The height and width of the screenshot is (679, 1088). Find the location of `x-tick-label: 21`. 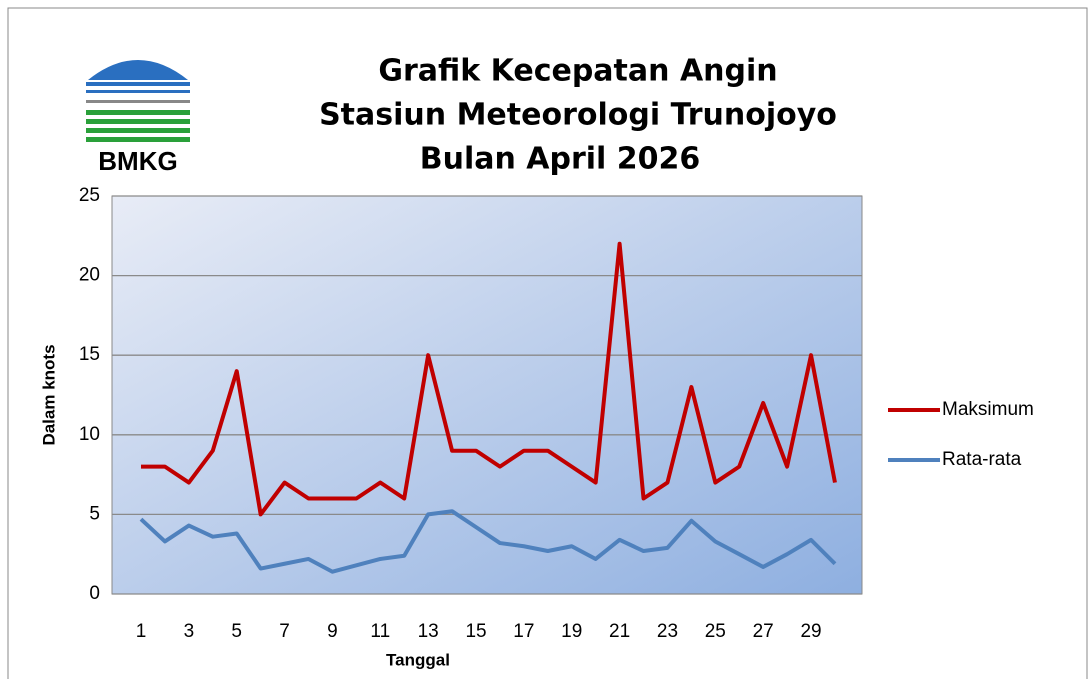

x-tick-label: 21 is located at coordinates (619, 631).